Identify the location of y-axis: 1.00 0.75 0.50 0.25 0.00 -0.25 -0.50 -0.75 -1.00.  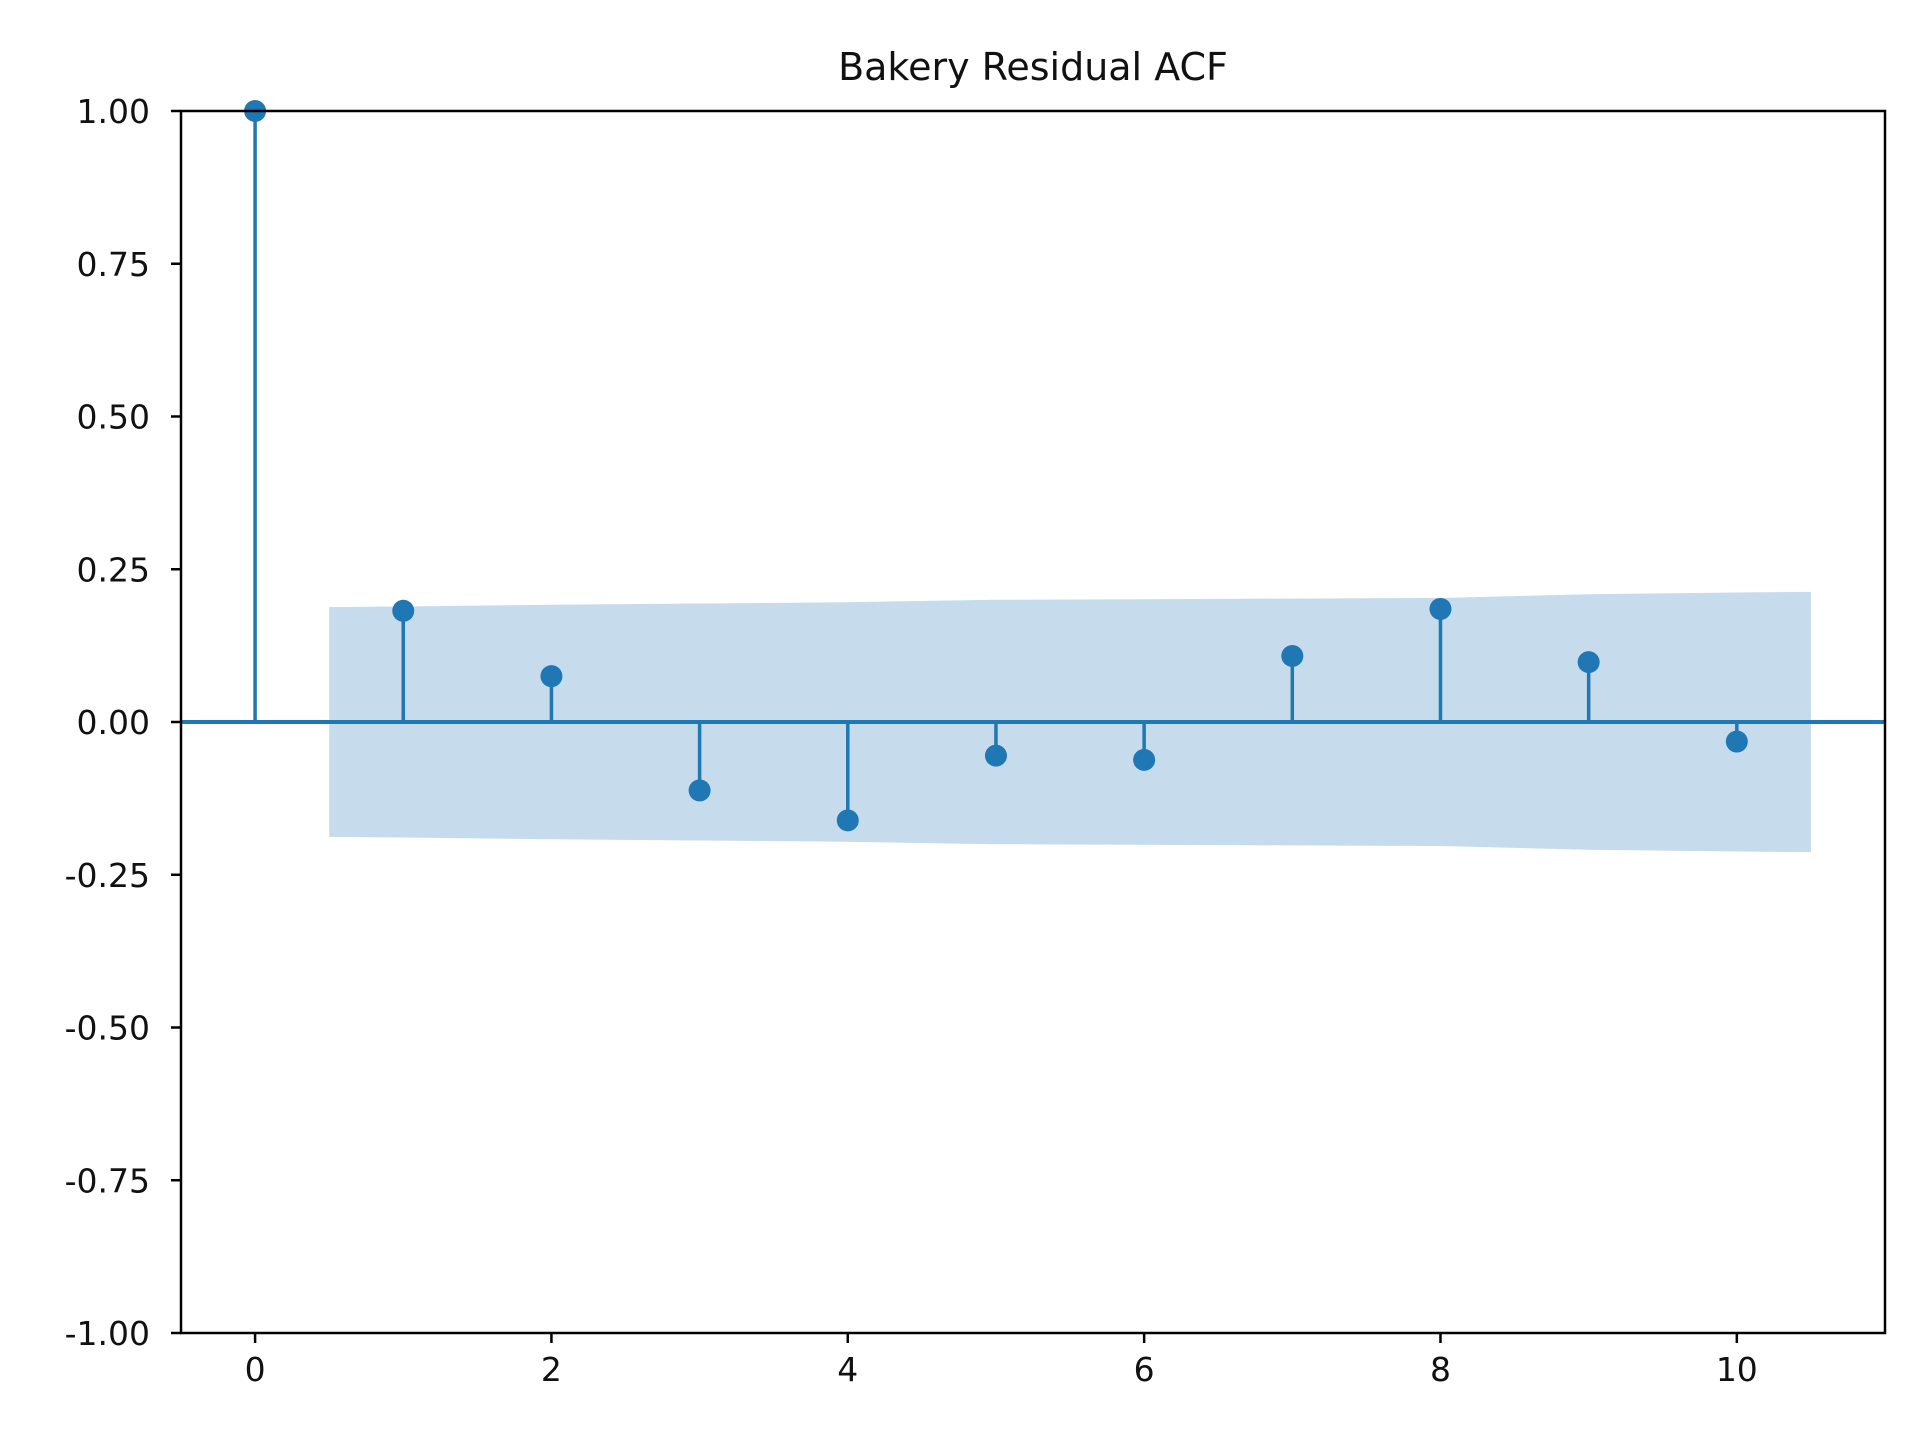
(123, 722).